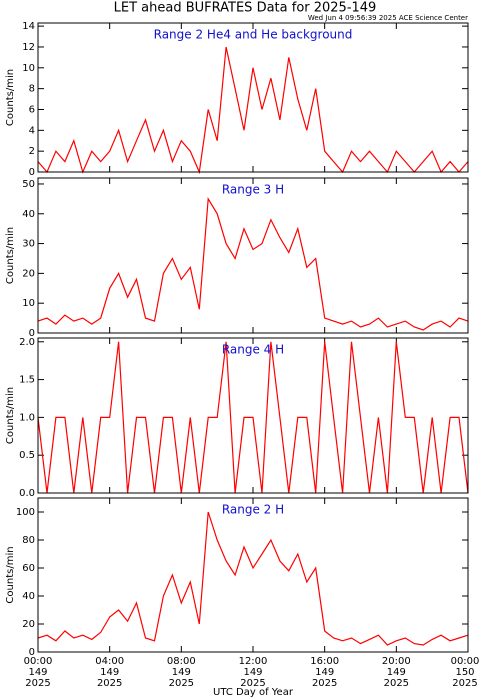 This screenshot has width=482, height=700. What do you see at coordinates (27, 342) in the screenshot?
I see `y-tick-label: 2.0` at bounding box center [27, 342].